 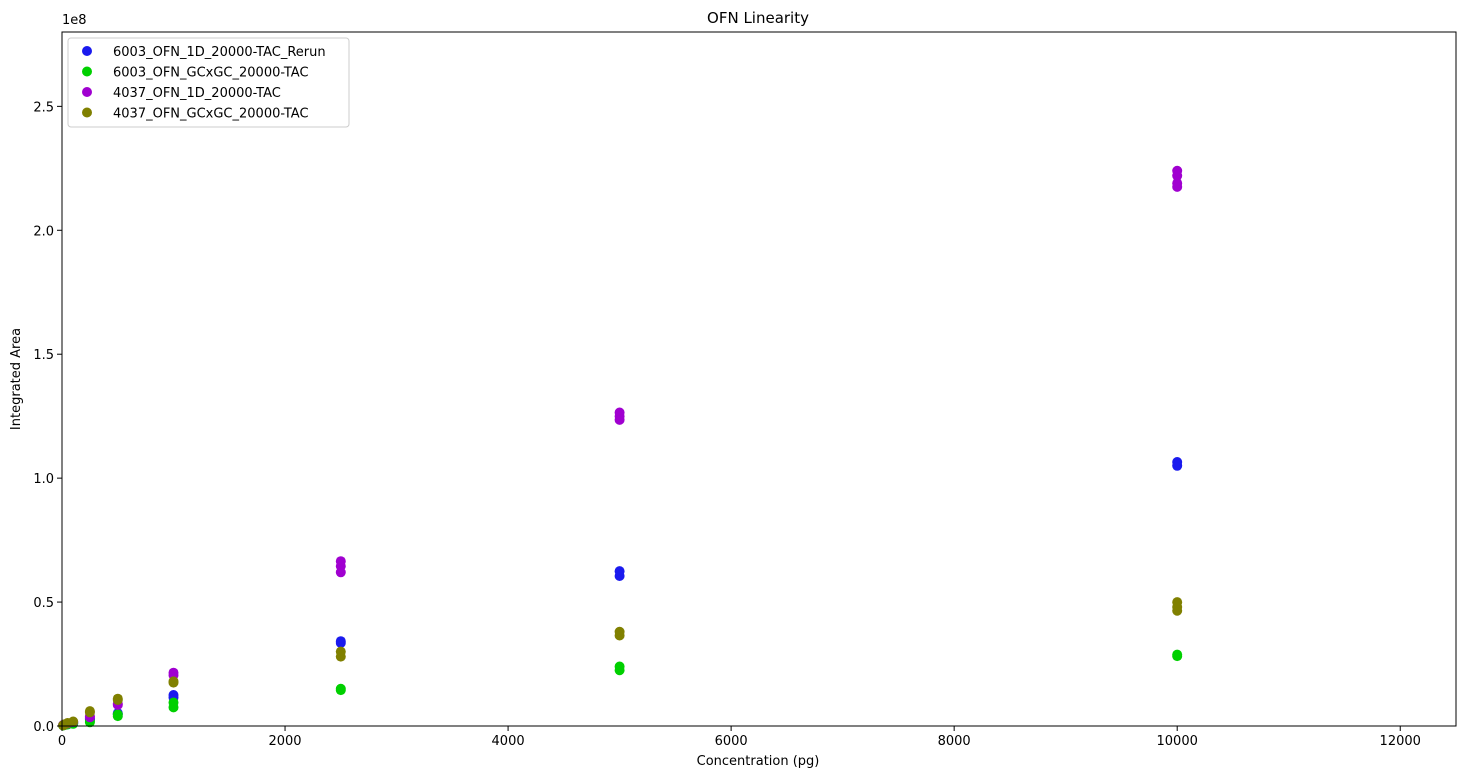 I want to click on y-axis: 0.0 0.5 1.0 1.5 2.0 2.5, so click(x=47, y=417).